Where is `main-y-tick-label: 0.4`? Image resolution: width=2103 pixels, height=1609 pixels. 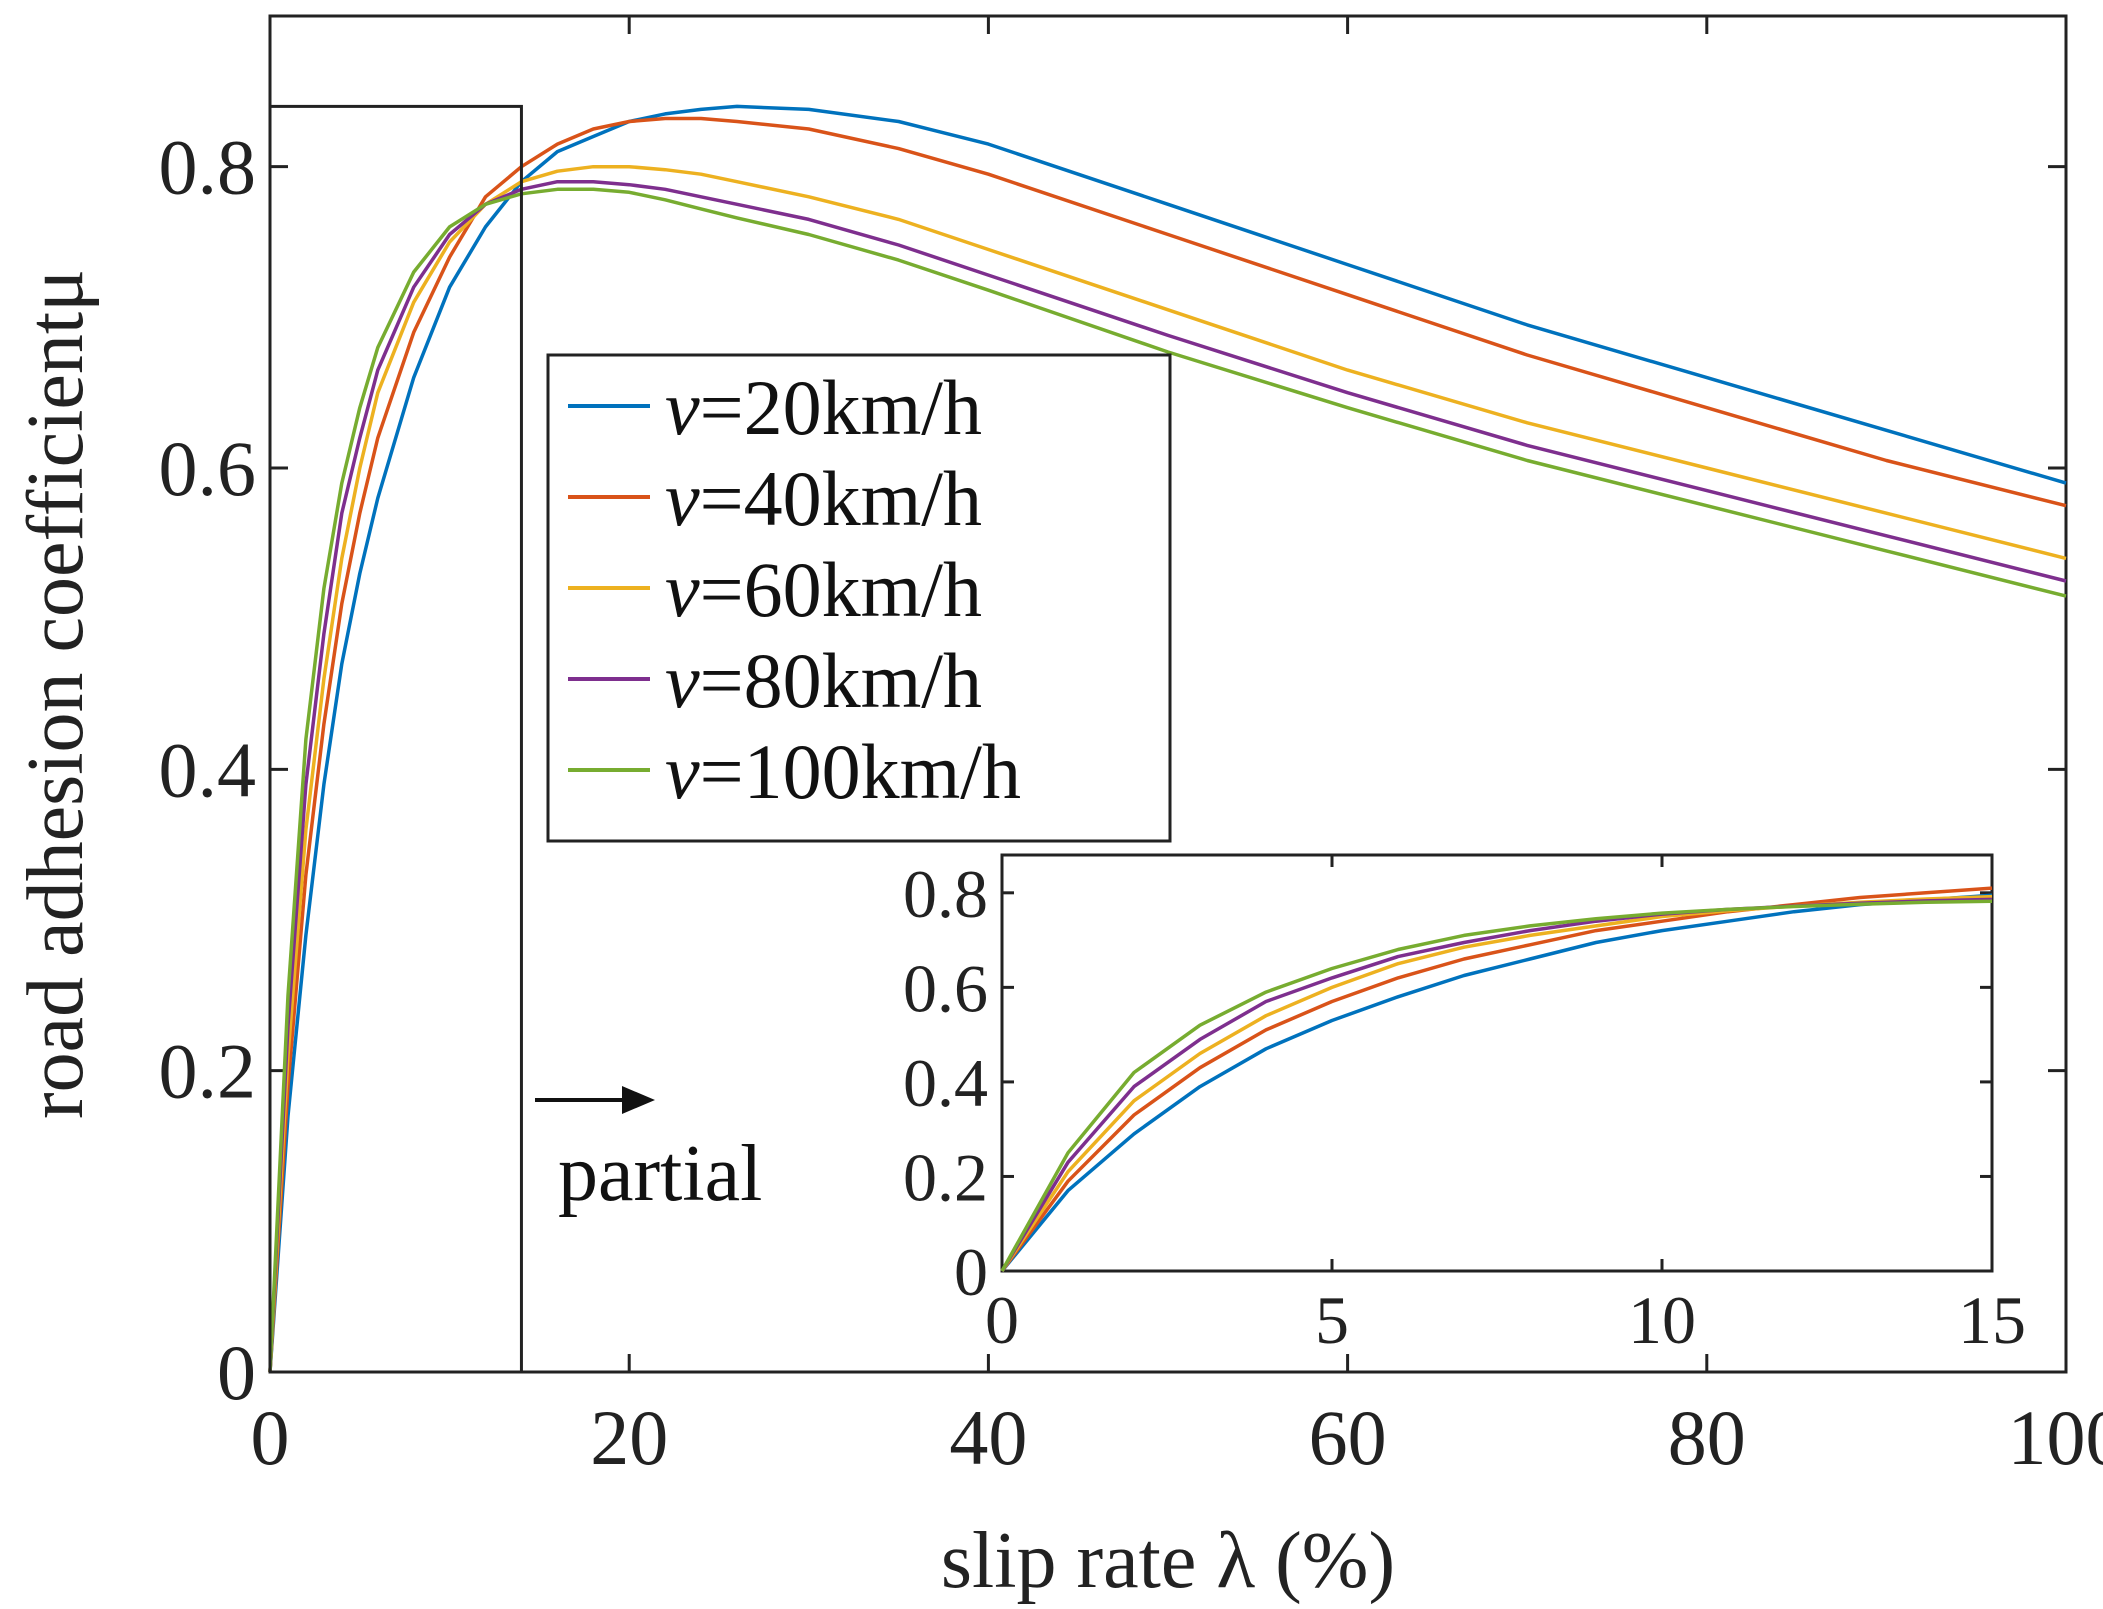
main-y-tick-label: 0.4 is located at coordinates (208, 769).